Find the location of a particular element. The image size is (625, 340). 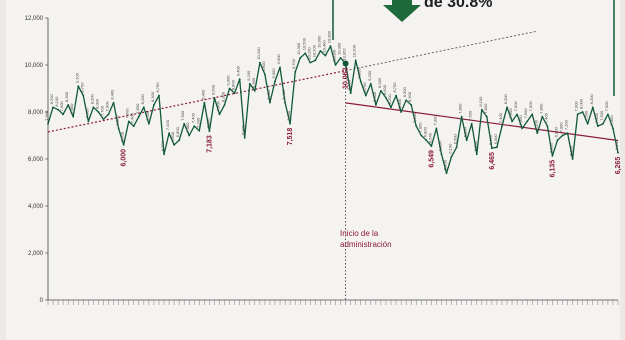

trend-line-projection is located at coordinates (441, 51).